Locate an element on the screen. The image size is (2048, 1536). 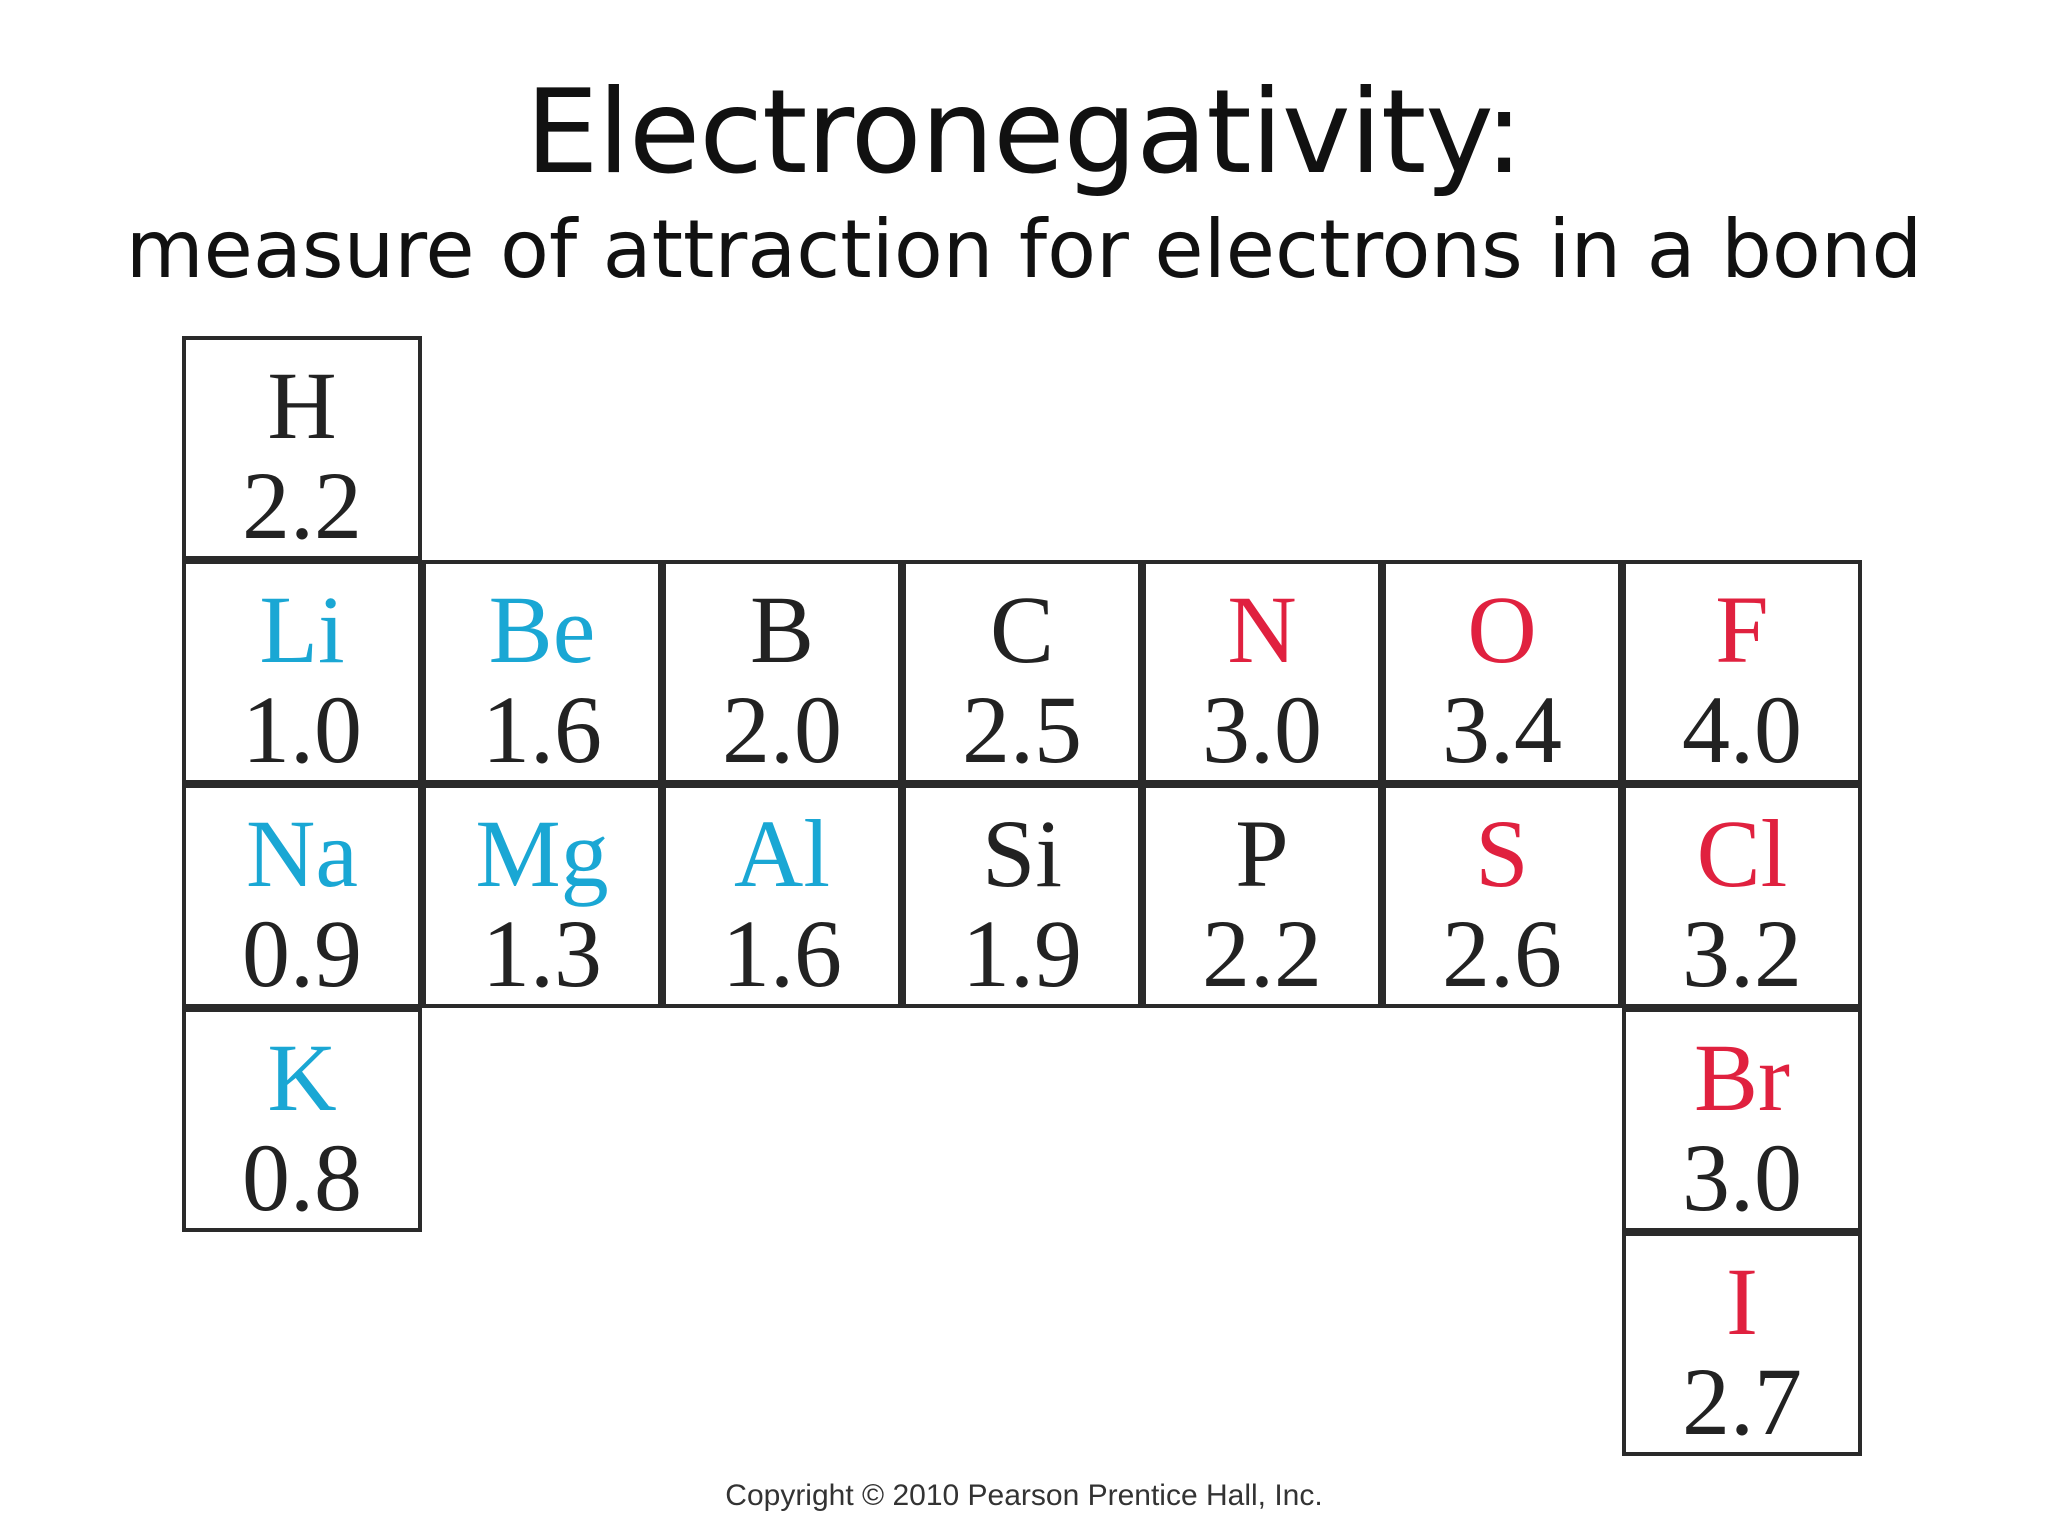
element-symbol: O is located at coordinates (1502, 629).